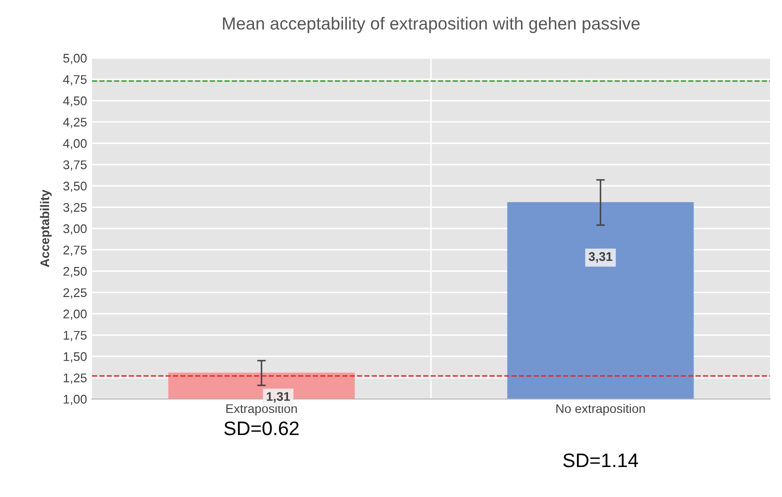  I want to click on y-tick-label: 2,50, so click(75, 272).